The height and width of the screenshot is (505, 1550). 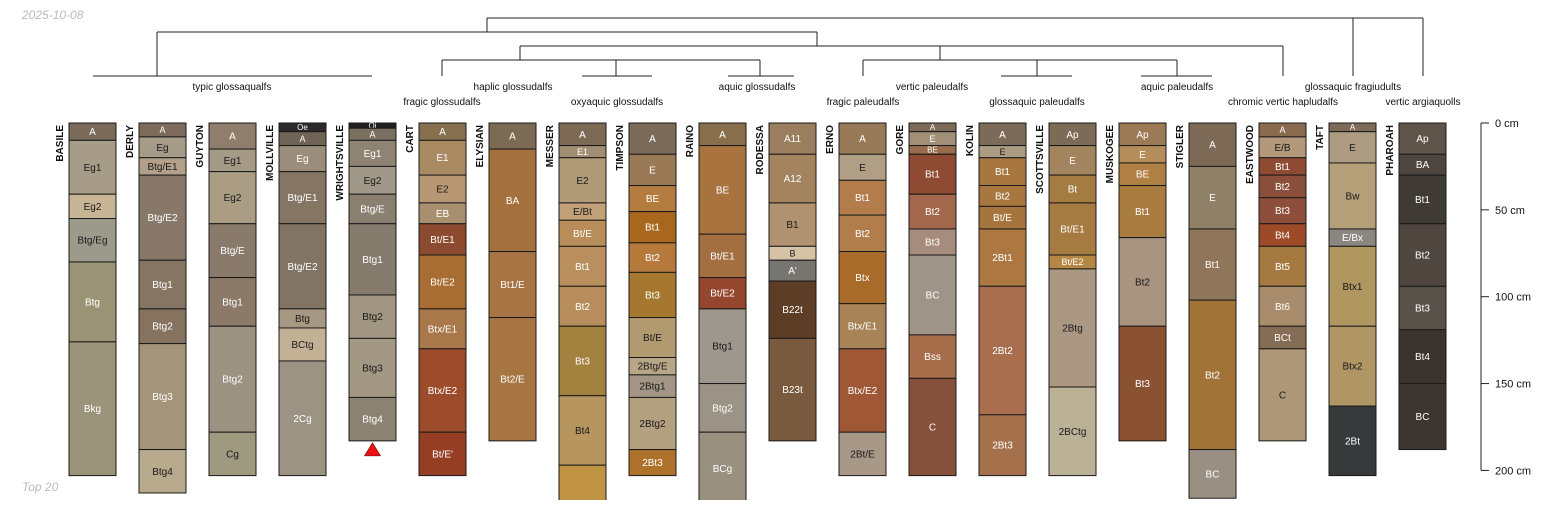 I want to click on horizon-label: A11, so click(x=792, y=139).